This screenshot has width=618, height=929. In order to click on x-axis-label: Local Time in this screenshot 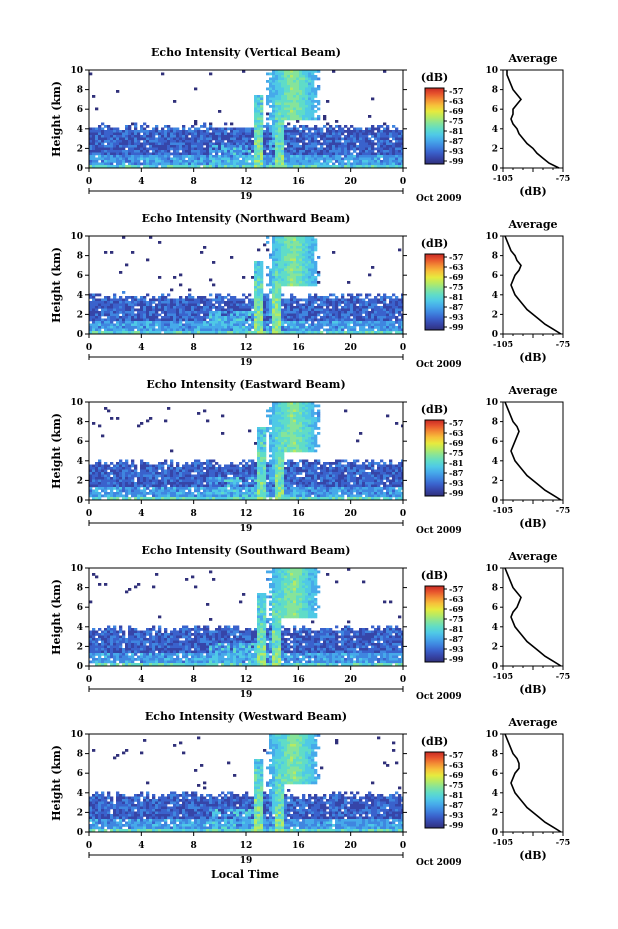, I will do `click(245, 874)`.